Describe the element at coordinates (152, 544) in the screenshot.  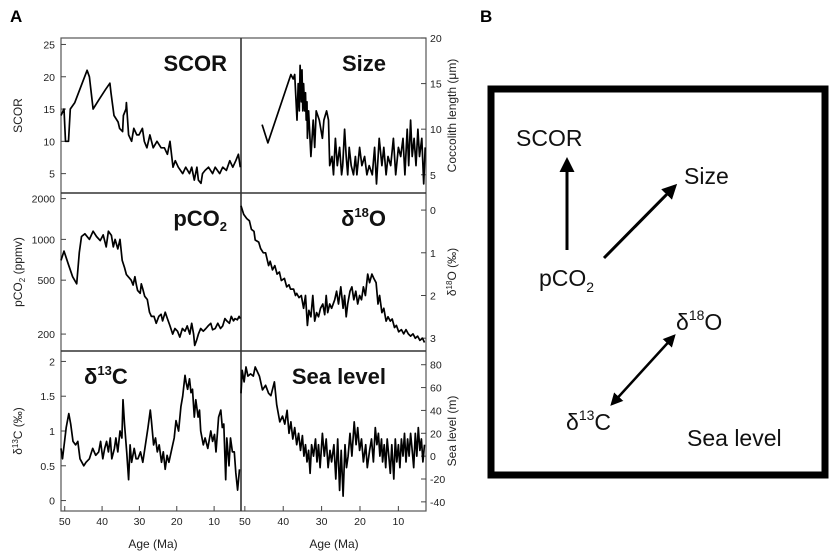
I see `x-axis-label-left: Age (Ma)` at that location.